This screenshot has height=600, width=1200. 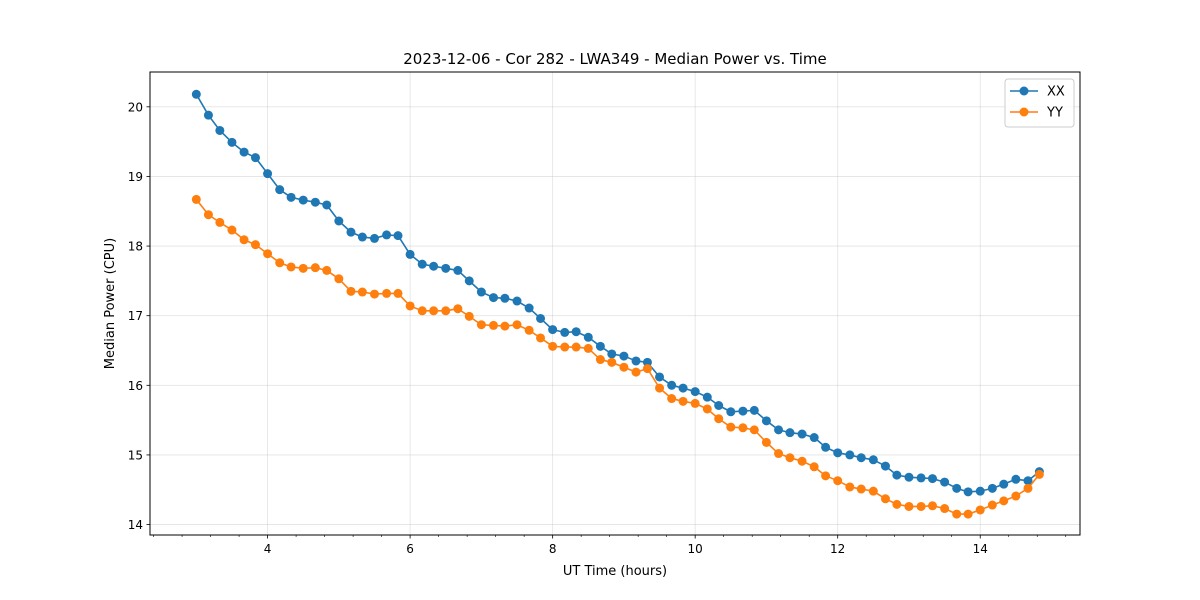 I want to click on x-tick-label: 12, so click(x=837, y=549).